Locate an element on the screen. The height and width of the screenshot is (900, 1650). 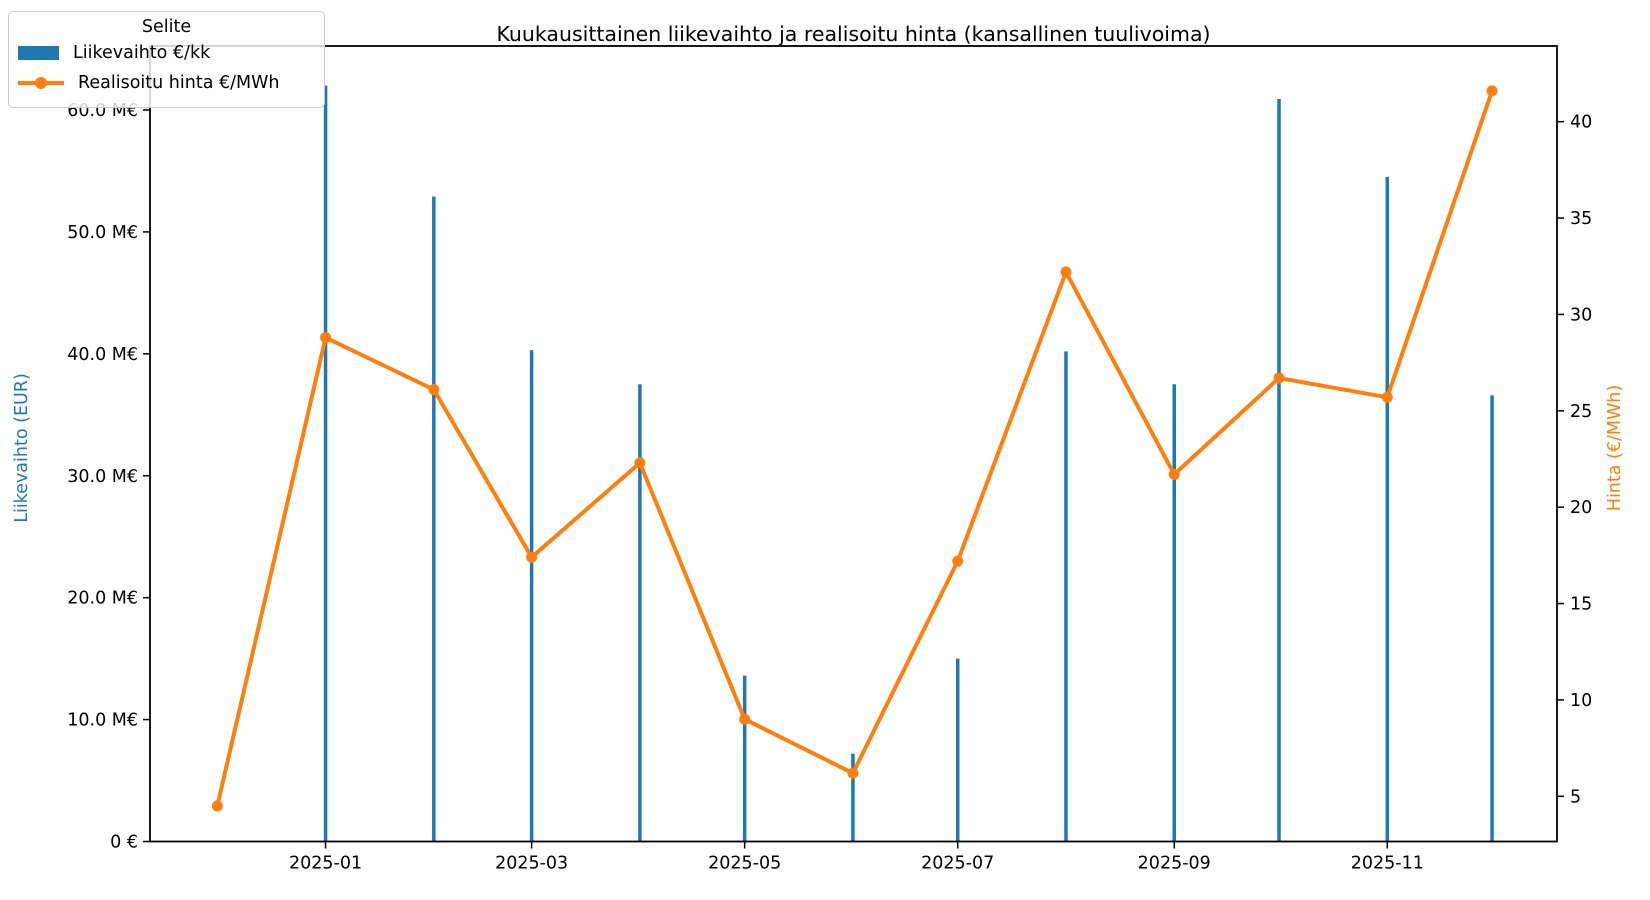
left-tick-label: 30.0 M€ is located at coordinates (102, 477).